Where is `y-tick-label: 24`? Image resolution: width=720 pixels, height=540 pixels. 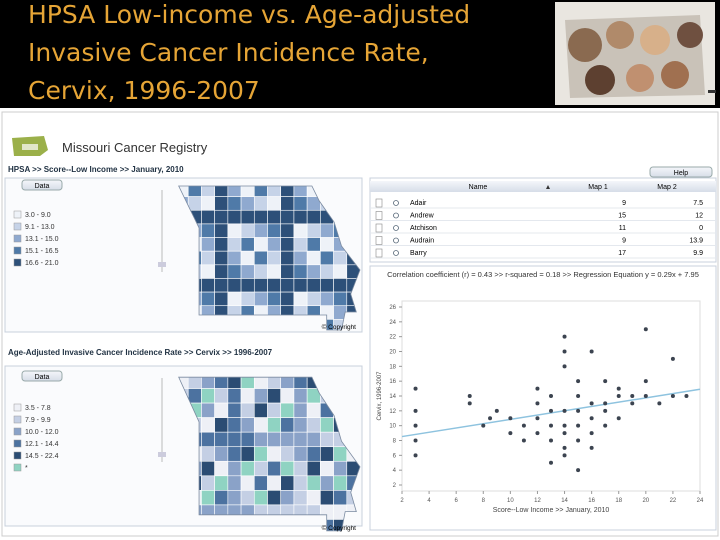 y-tick-label: 24 is located at coordinates (392, 323).